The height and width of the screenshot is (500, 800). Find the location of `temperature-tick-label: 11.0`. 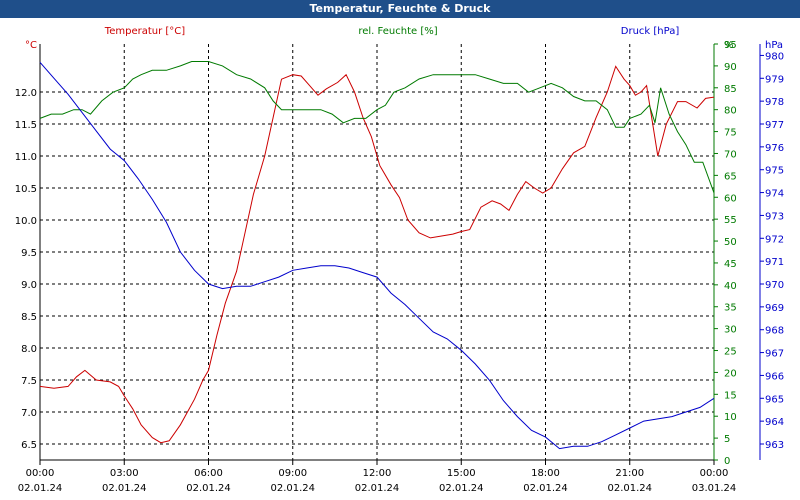

temperature-tick-label: 11.0 is located at coordinates (26, 157).